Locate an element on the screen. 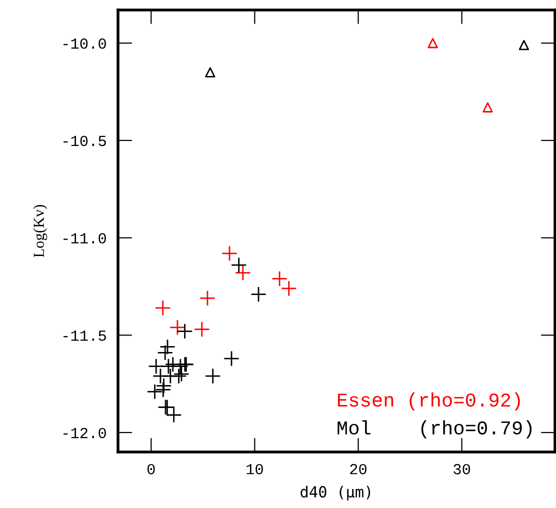  x-tick-label: 0 is located at coordinates (151, 469).